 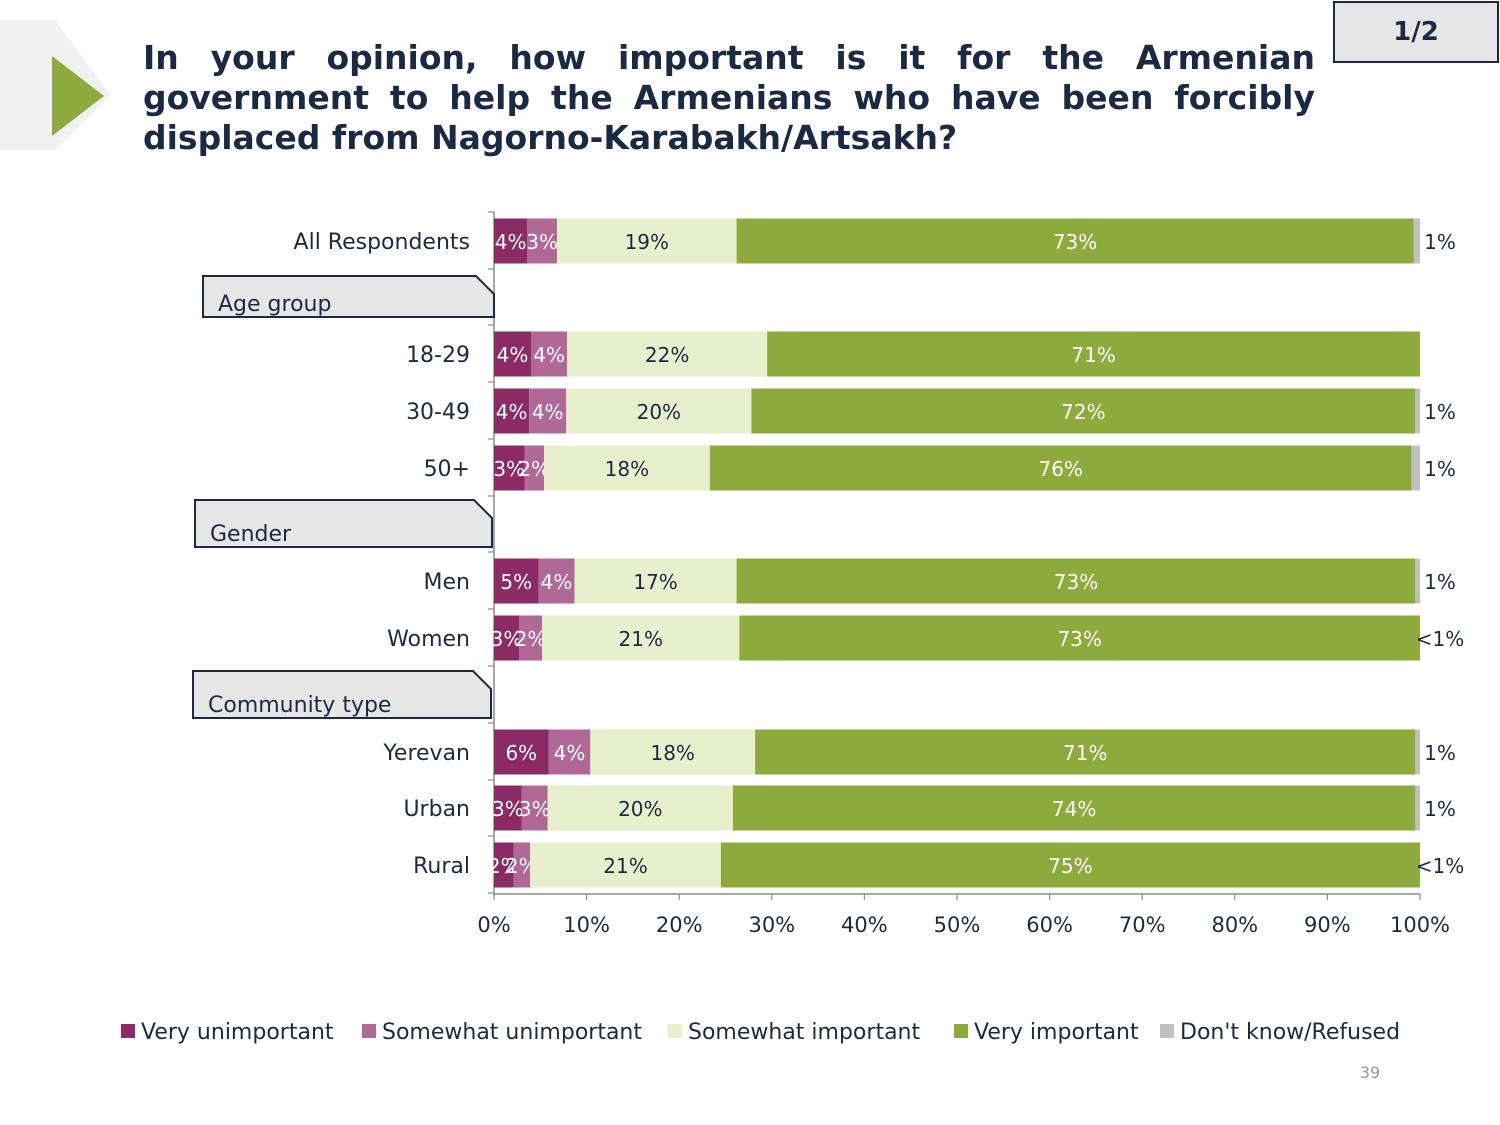 I want to click on legend-label: Don't know/Refused, so click(x=1290, y=1032).